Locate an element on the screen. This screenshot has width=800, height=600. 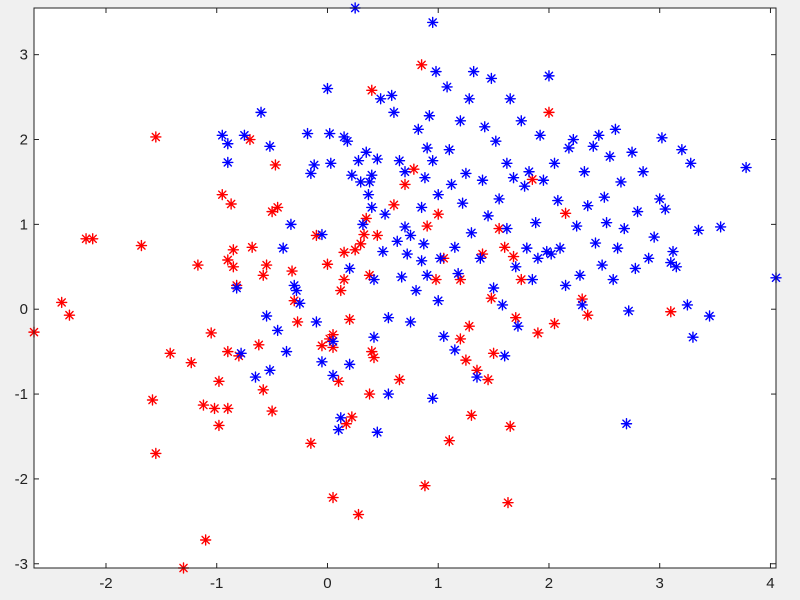
x-tick-label: -2 is located at coordinates (105, 583).